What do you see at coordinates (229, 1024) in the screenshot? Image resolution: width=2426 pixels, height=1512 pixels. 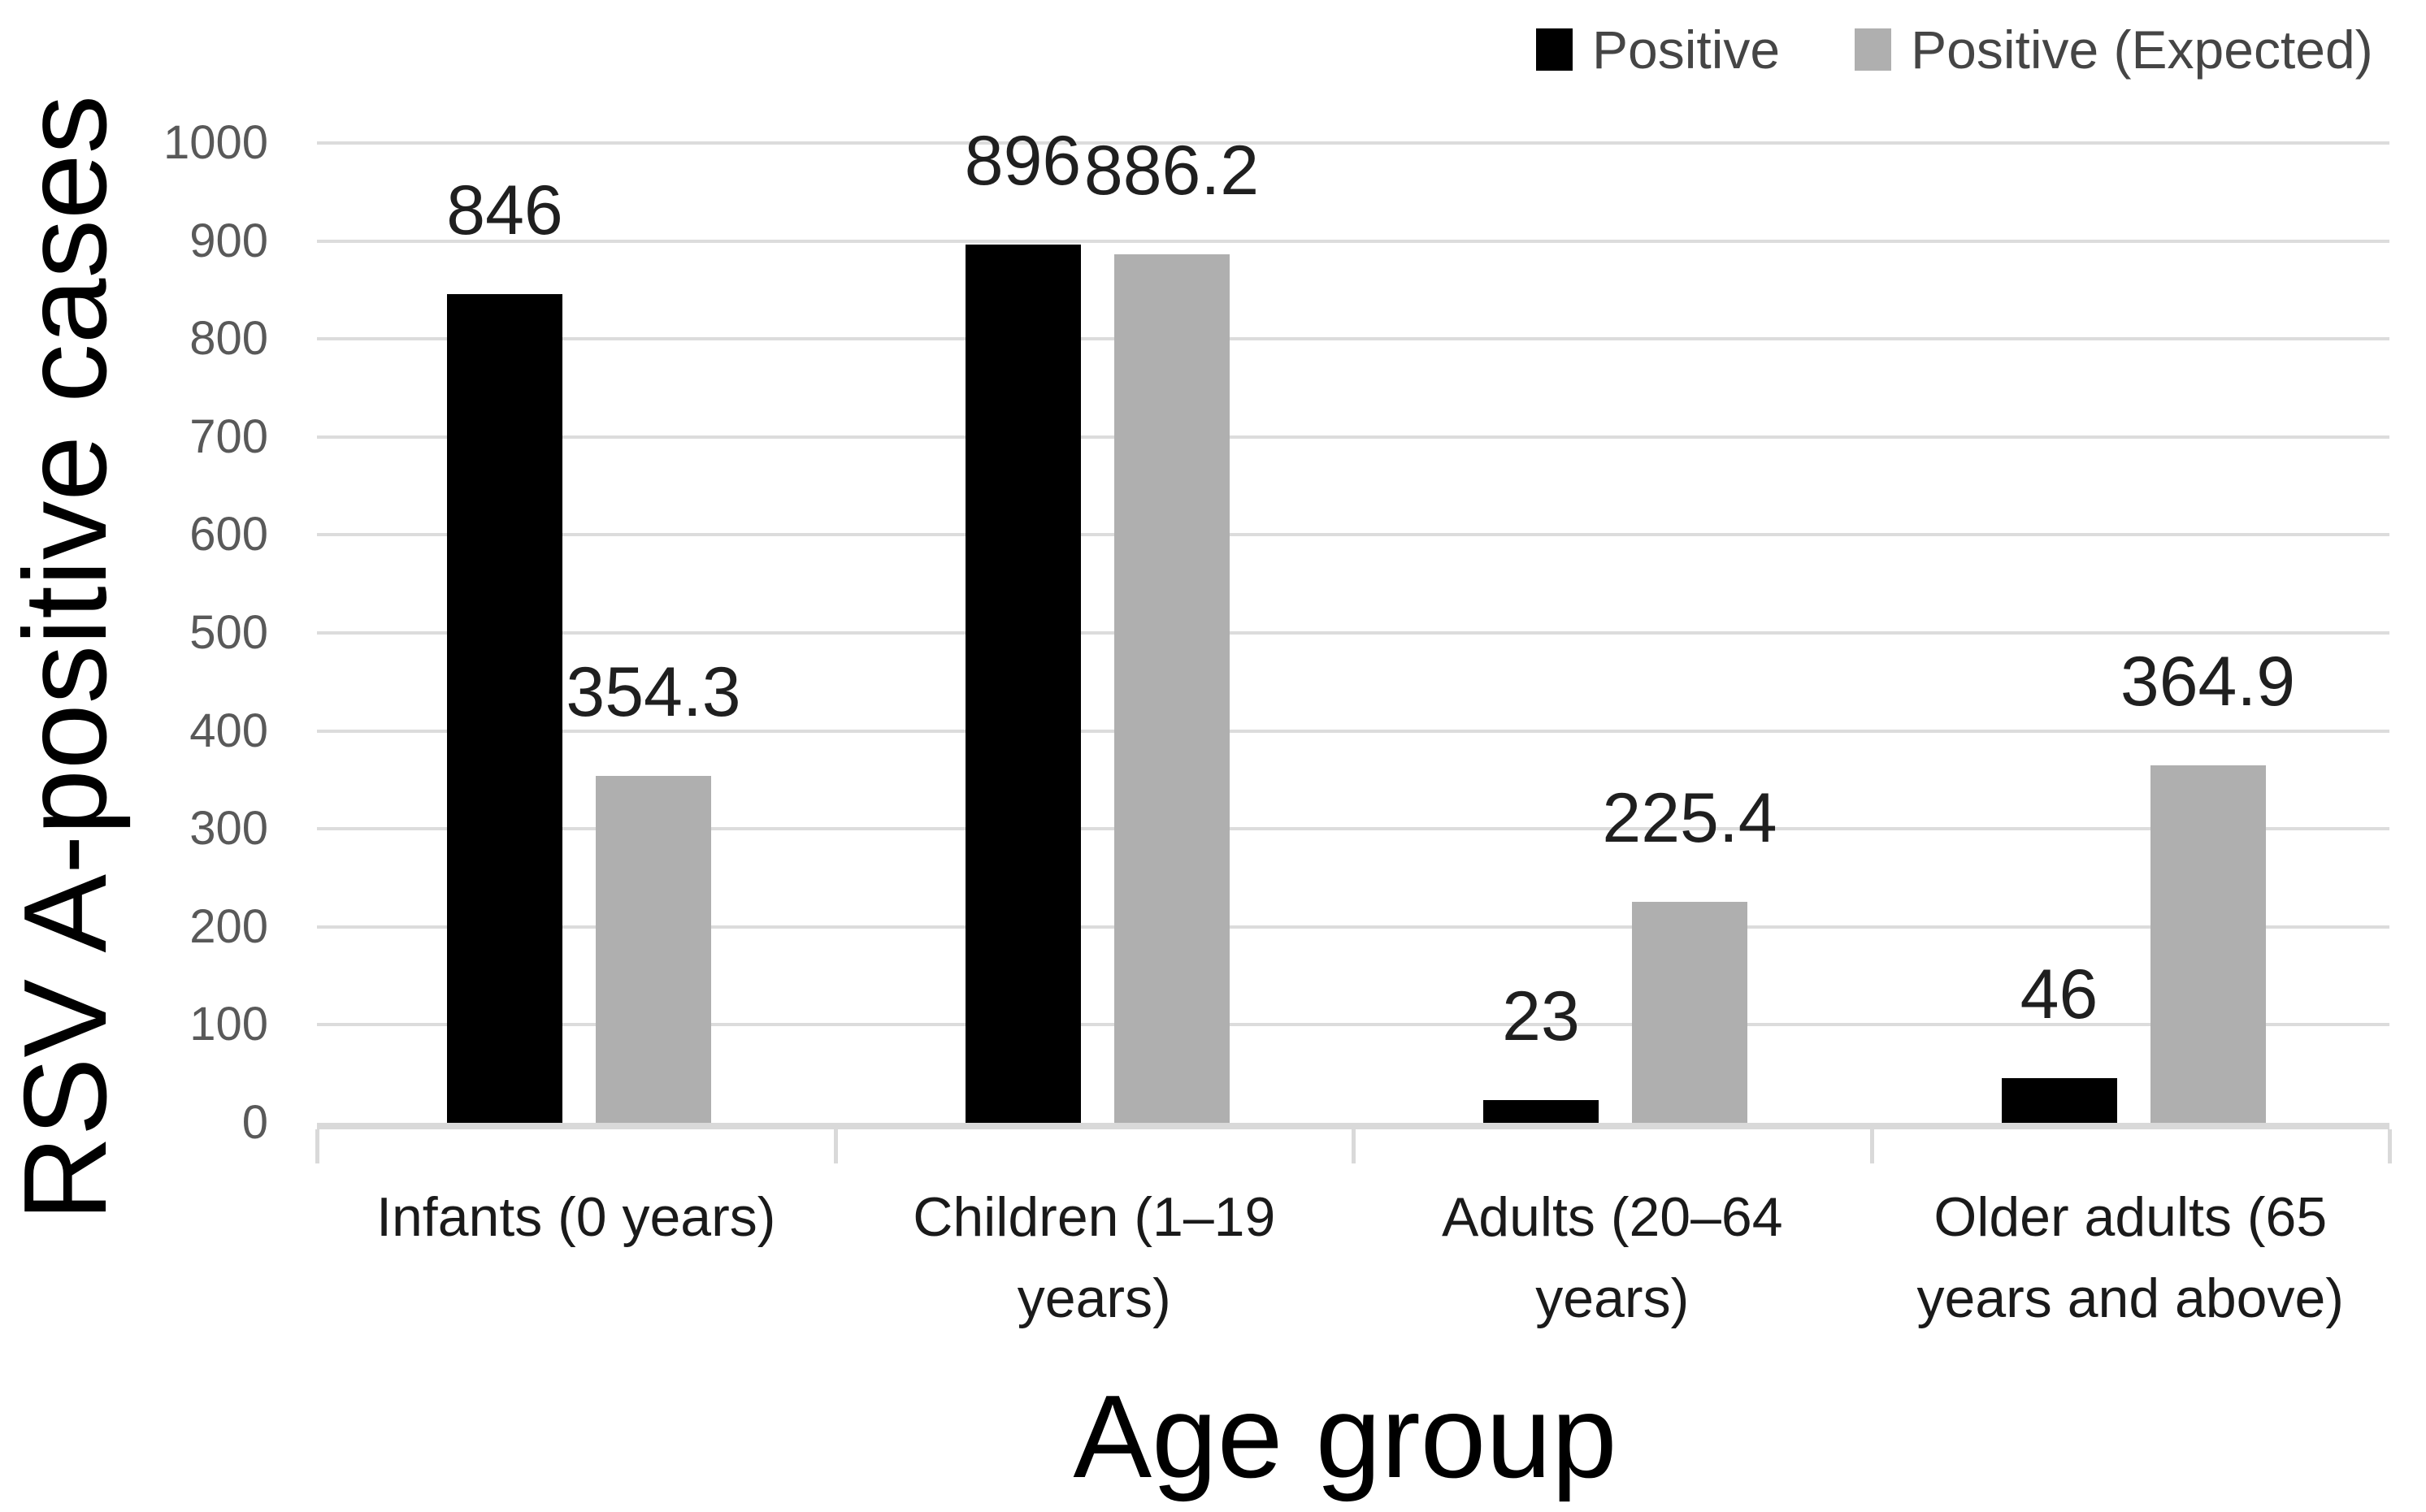 I see `y-tick-label: 100` at bounding box center [229, 1024].